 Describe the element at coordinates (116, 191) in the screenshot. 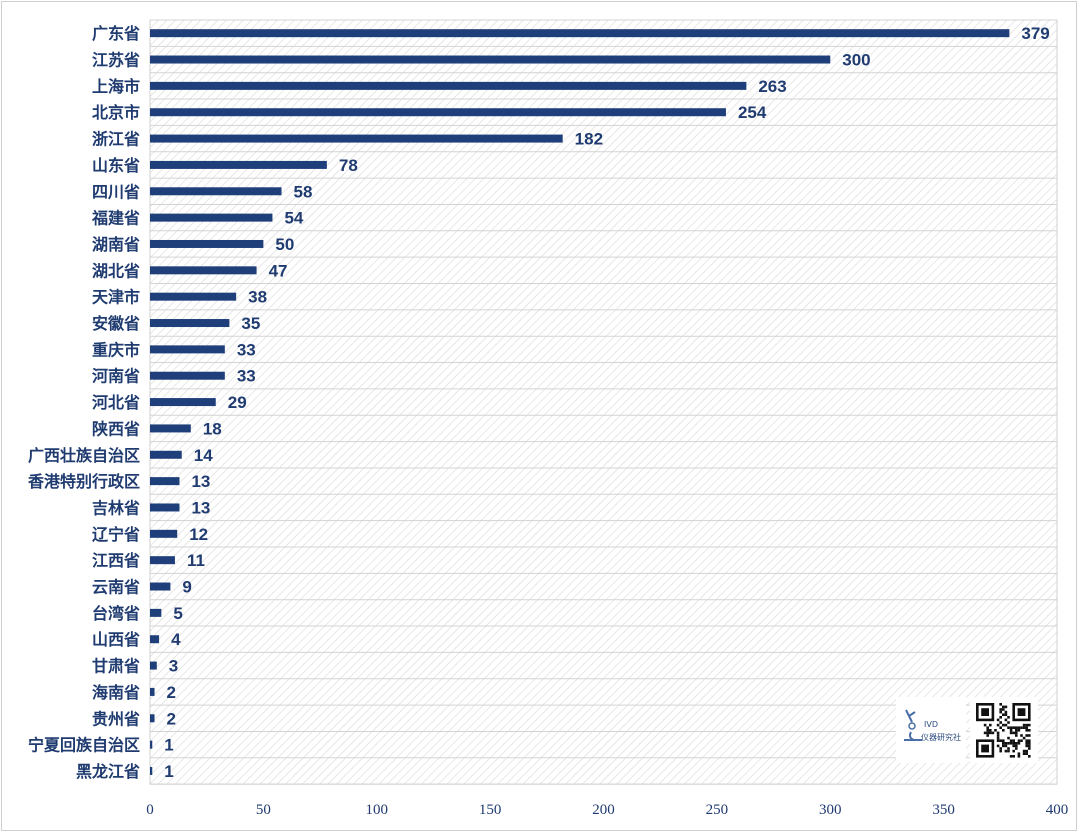

I see `category-label: 四川省` at that location.